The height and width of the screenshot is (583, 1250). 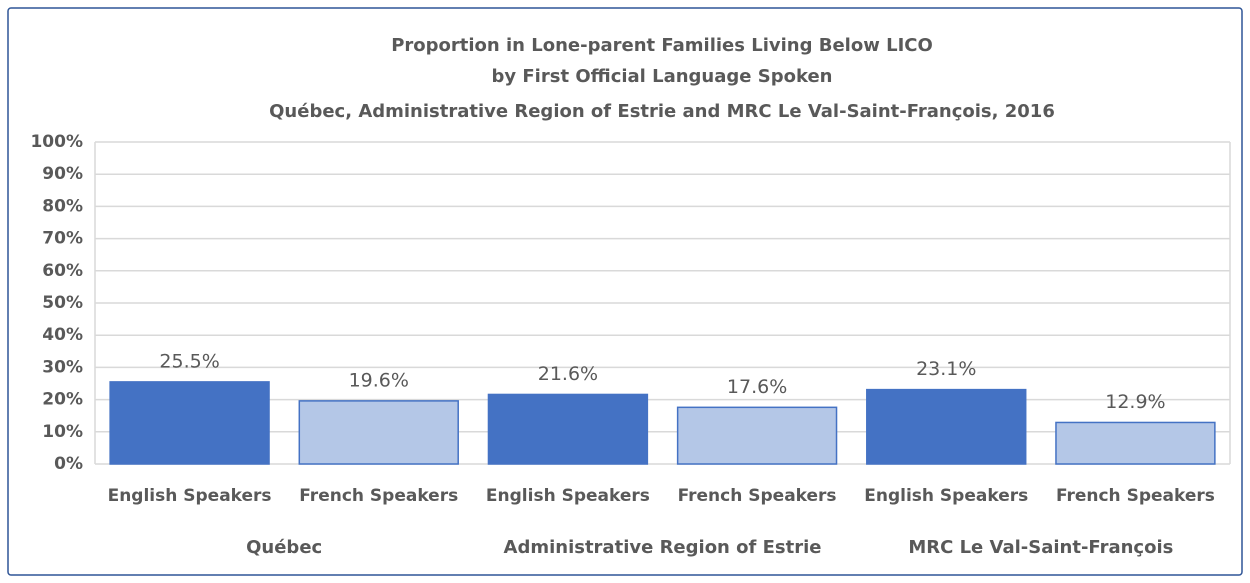 I want to click on value-label: 21.6%, so click(x=568, y=374).